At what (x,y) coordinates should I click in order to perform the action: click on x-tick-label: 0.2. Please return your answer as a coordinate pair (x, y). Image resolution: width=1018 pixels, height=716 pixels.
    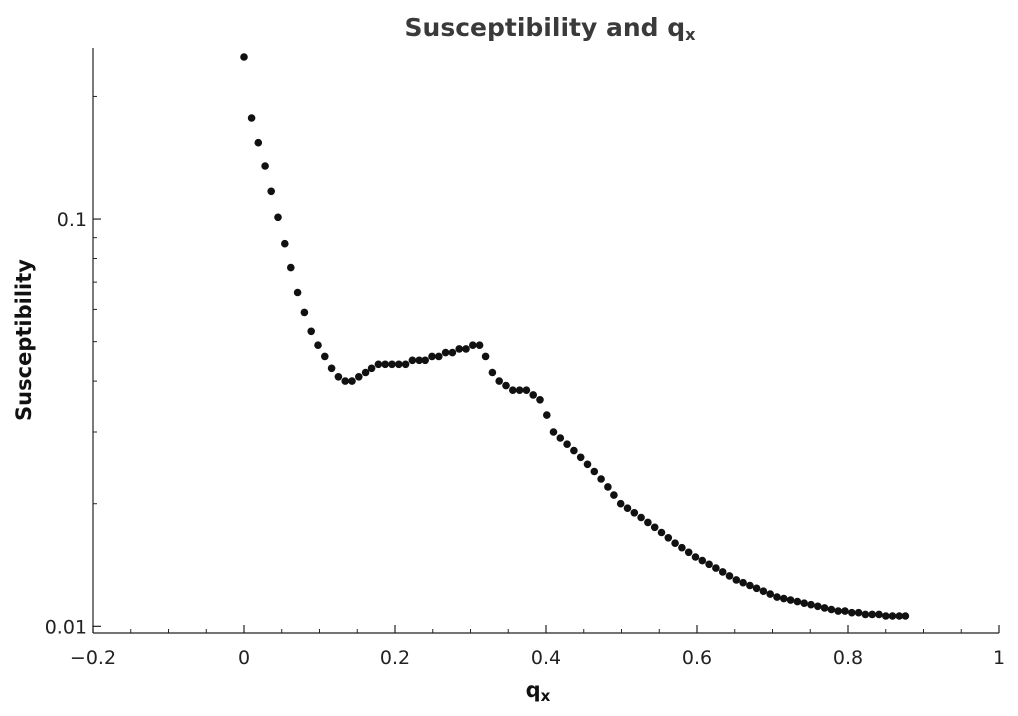
    Looking at the image, I should click on (395, 658).